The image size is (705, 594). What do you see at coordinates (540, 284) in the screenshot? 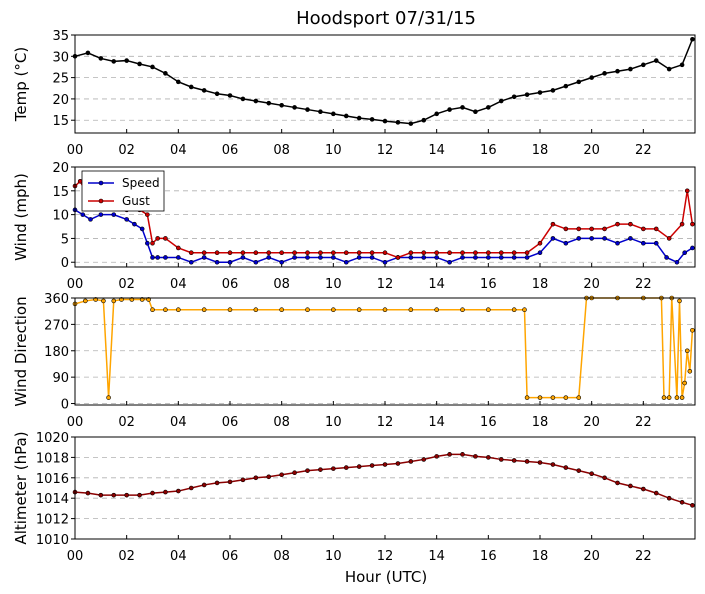
I see `x-tick-label: 18` at bounding box center [540, 284].